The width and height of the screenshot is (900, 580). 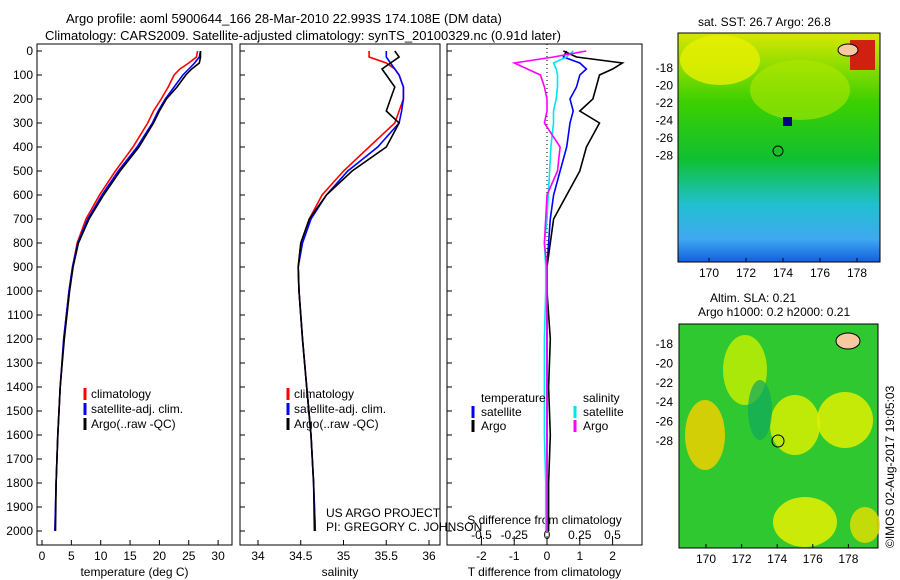 I want to click on y-tick-label: 700, so click(x=23, y=219).